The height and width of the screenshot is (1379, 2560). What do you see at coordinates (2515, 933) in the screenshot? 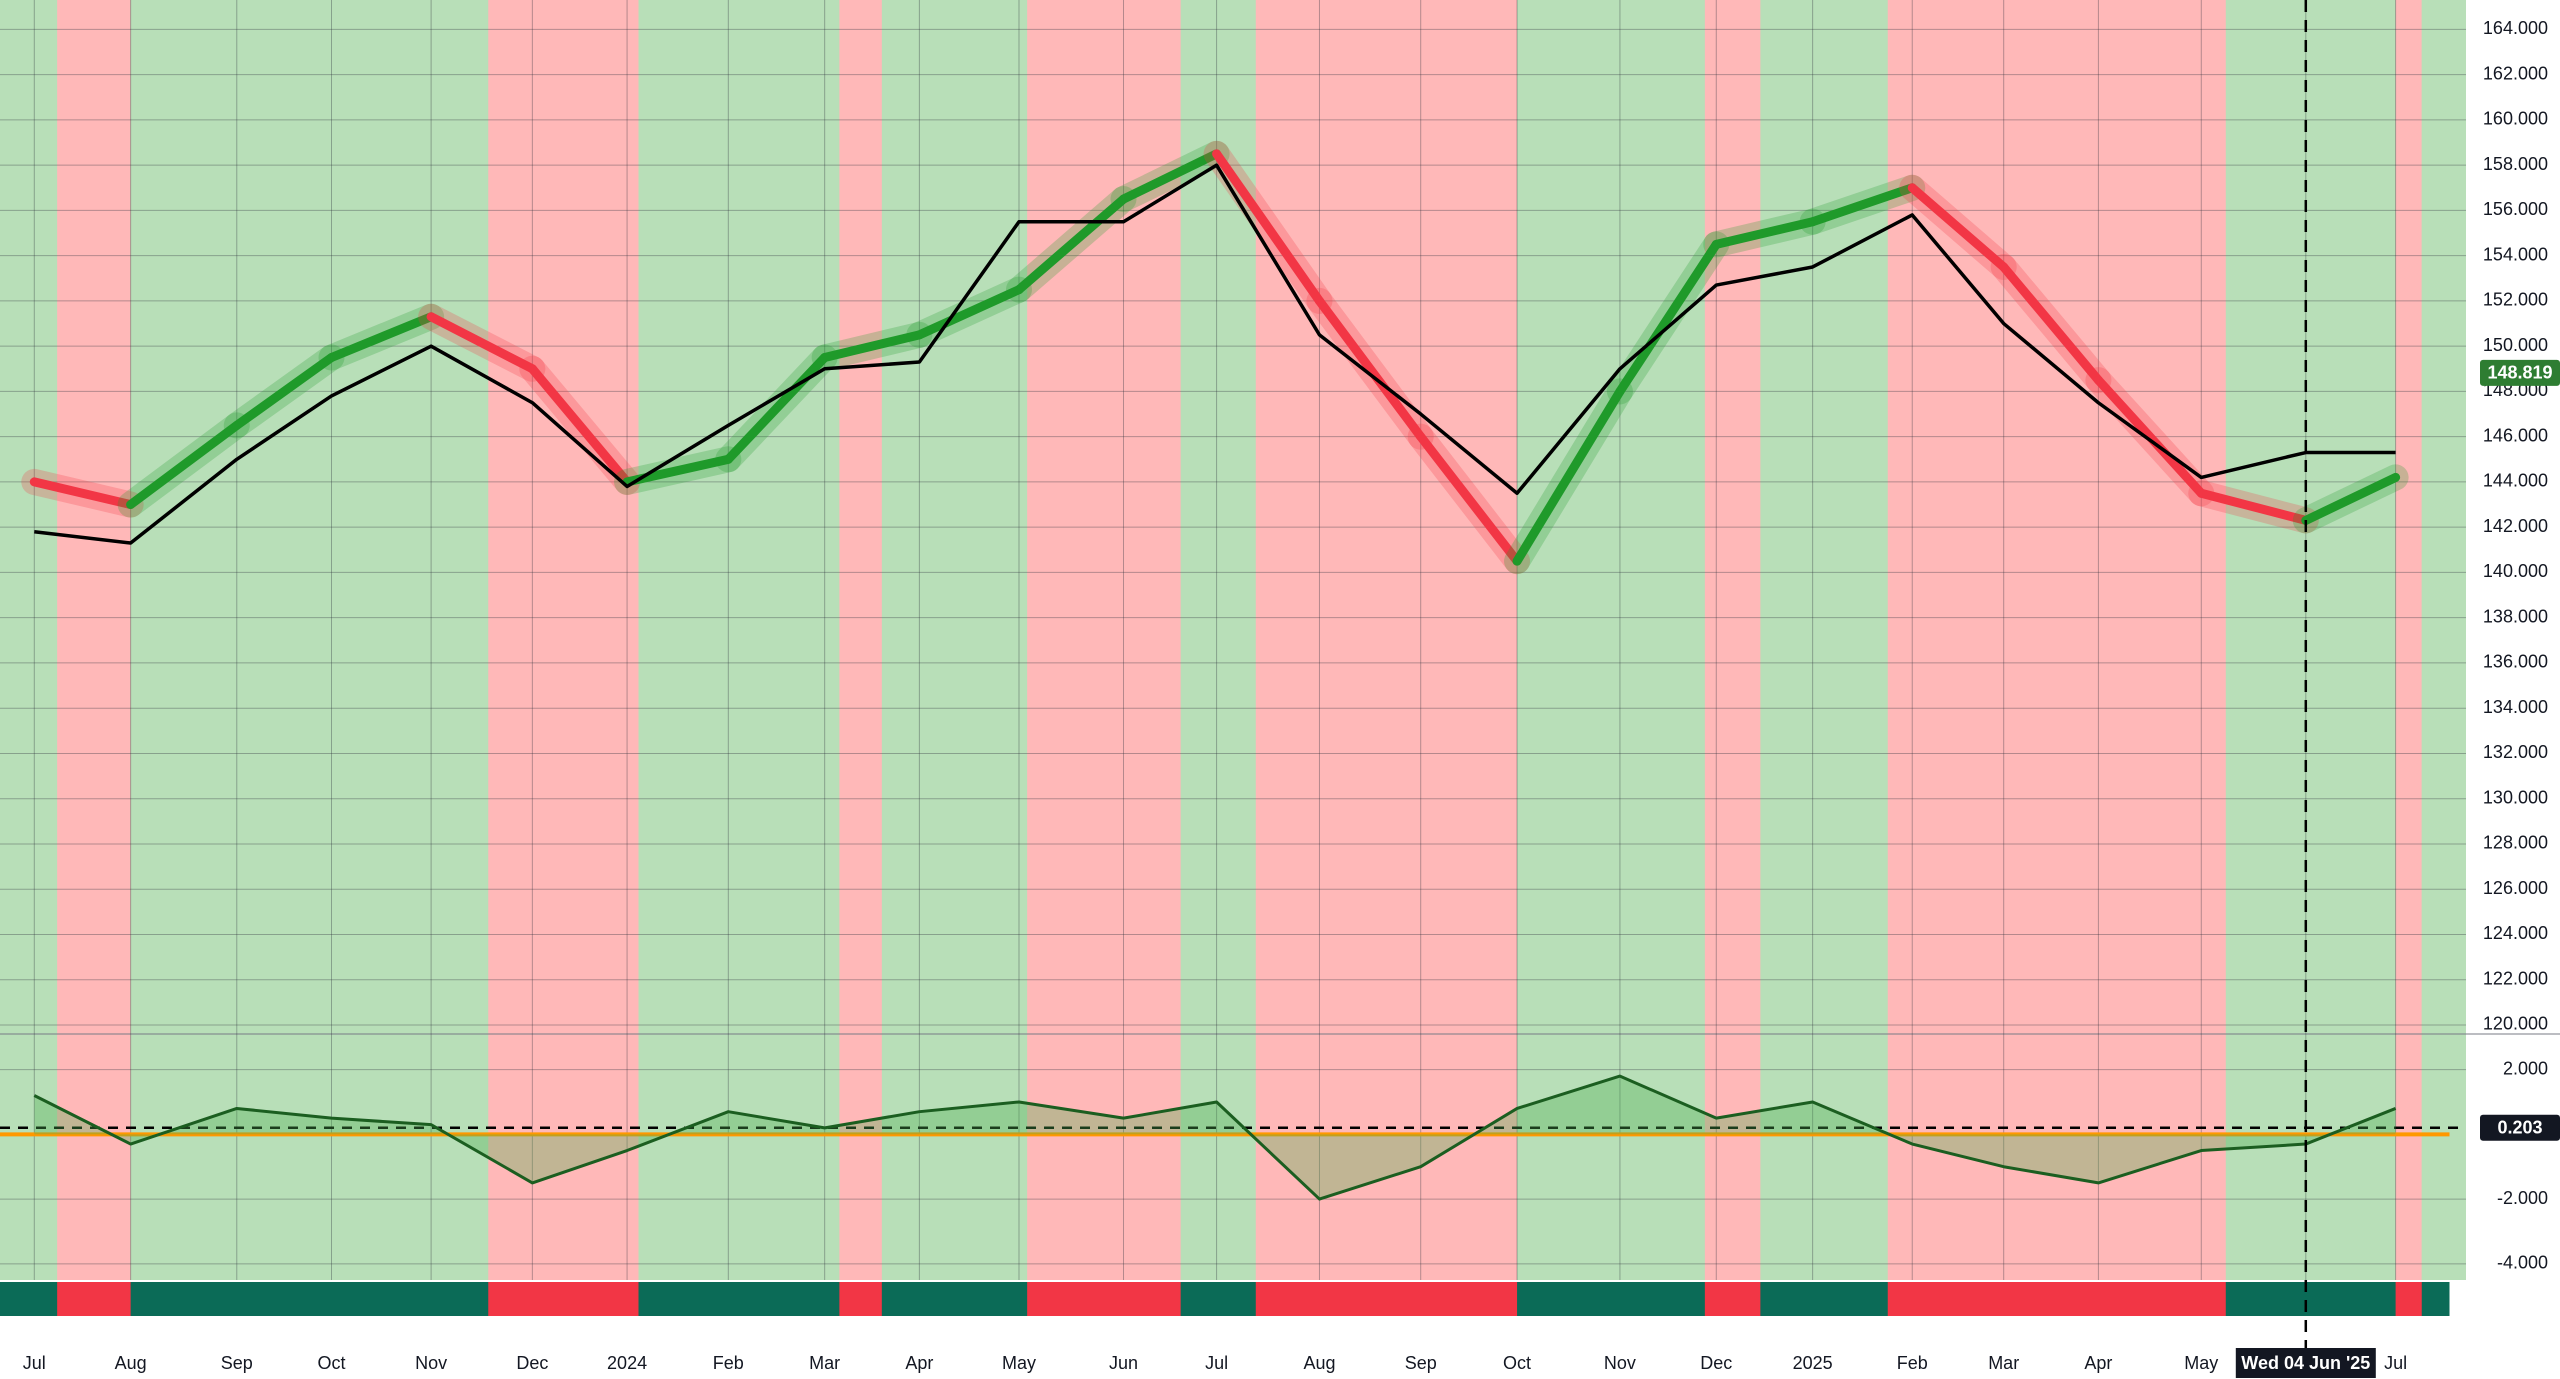
I see `y-tick-label: 124.000` at bounding box center [2515, 933].